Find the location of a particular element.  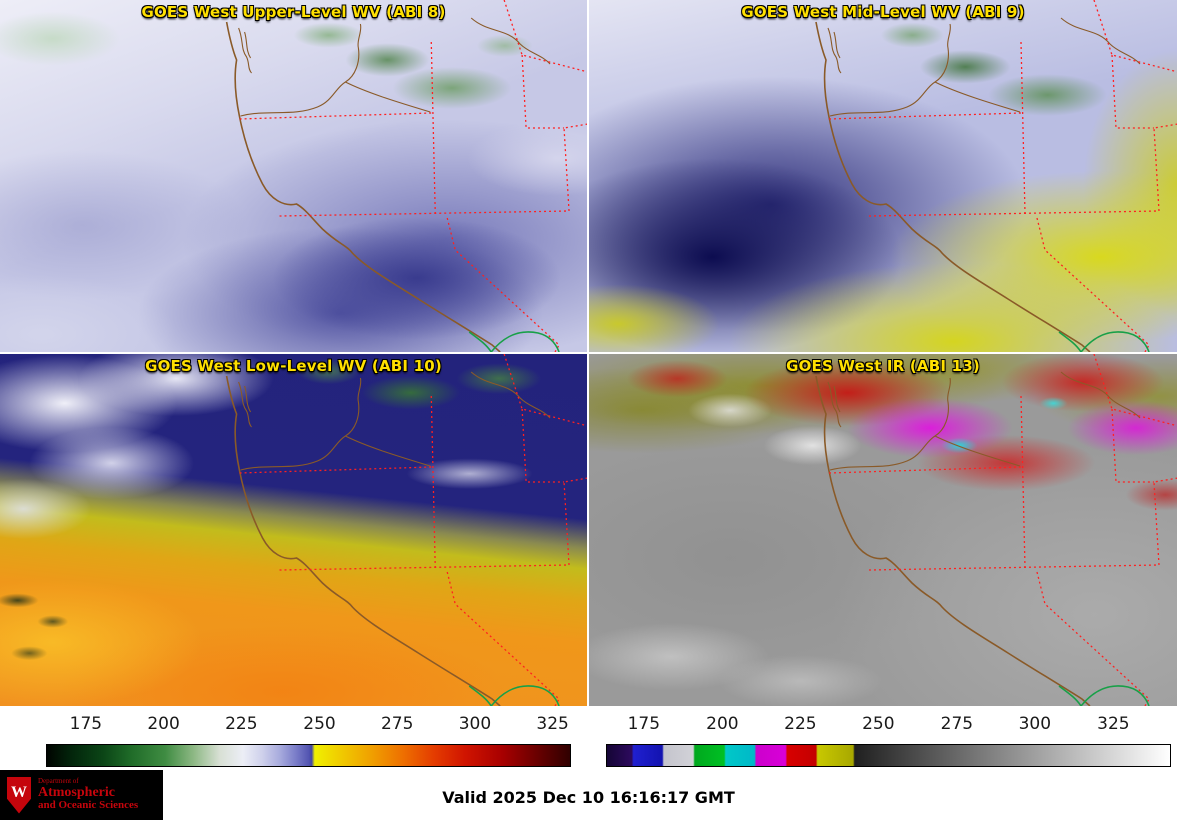

logo-line-1: Department of is located at coordinates (58, 780).